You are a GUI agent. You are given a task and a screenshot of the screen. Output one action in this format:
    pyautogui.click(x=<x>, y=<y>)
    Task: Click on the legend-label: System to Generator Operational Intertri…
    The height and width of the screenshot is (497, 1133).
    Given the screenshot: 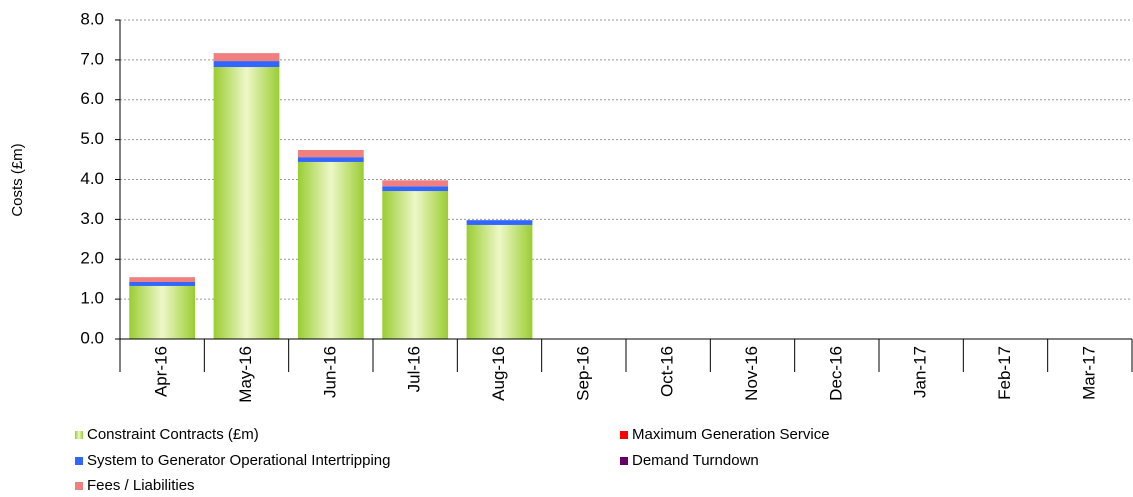 What is the action you would take?
    pyautogui.click(x=239, y=460)
    